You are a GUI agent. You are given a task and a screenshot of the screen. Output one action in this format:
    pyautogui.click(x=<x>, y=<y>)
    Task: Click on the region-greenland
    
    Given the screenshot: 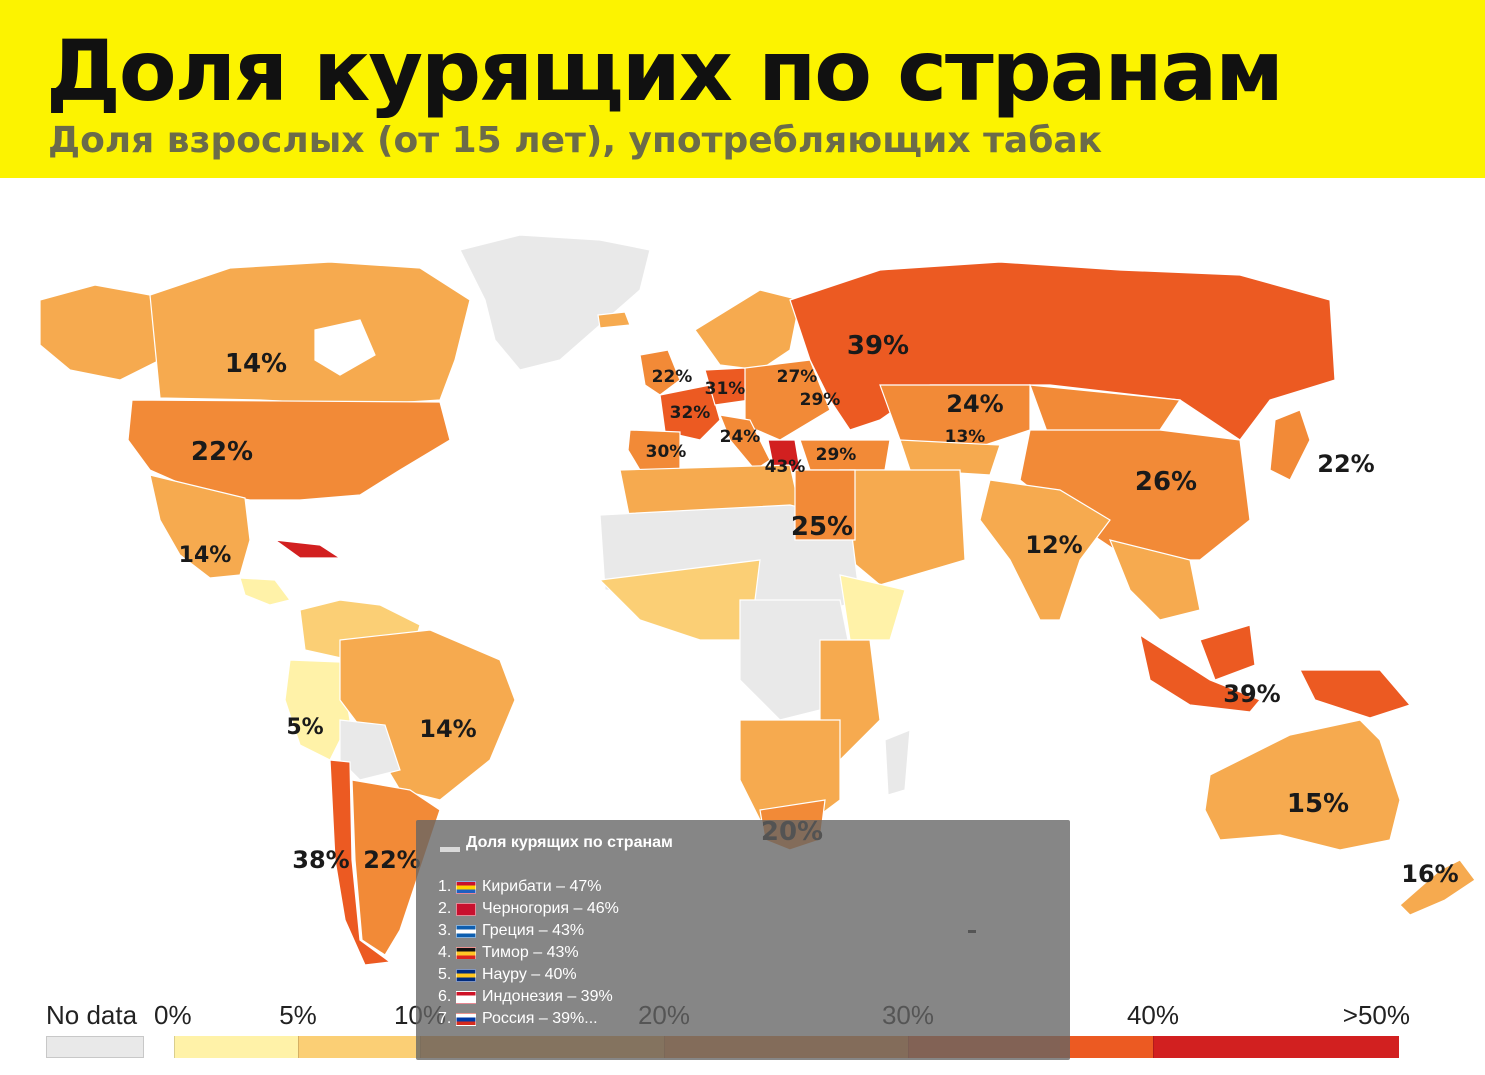 What is the action you would take?
    pyautogui.click(x=555, y=302)
    